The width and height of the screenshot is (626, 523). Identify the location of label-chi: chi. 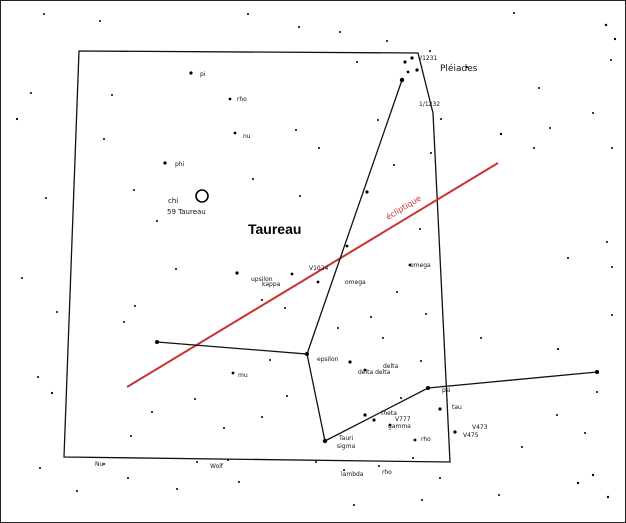
(173, 201).